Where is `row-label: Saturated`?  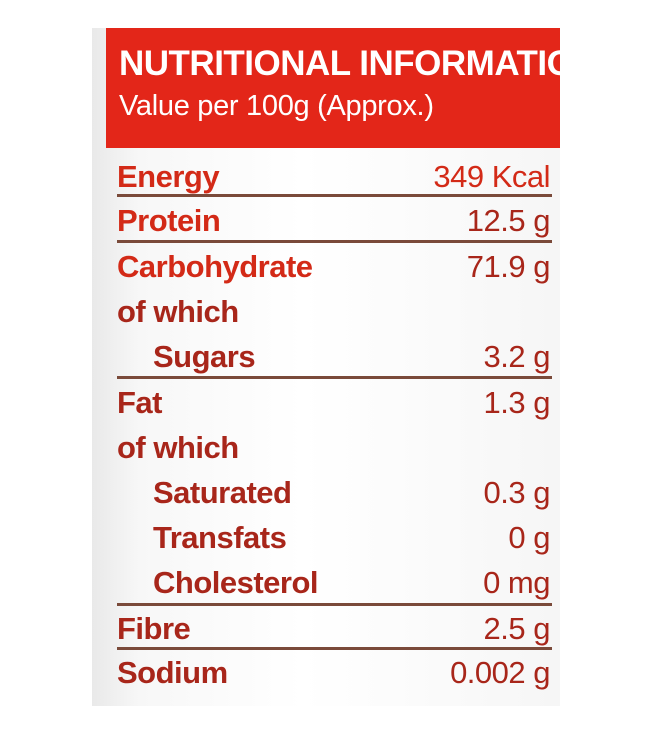 row-label: Saturated is located at coordinates (222, 492).